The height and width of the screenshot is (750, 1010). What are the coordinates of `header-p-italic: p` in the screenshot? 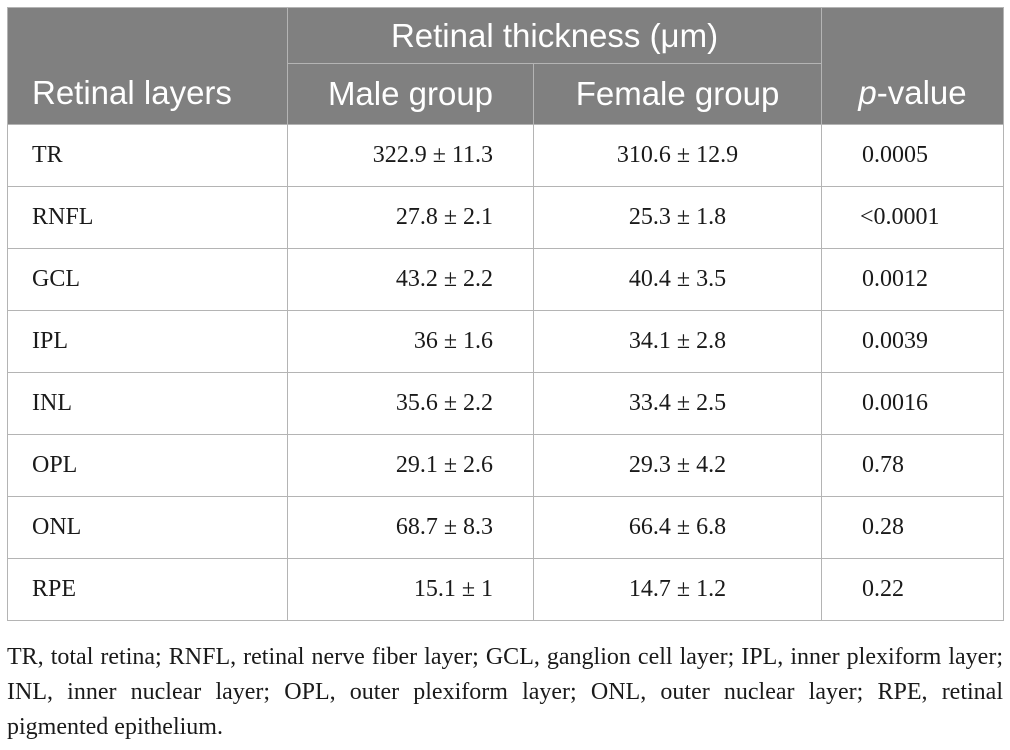 It's located at (867, 92).